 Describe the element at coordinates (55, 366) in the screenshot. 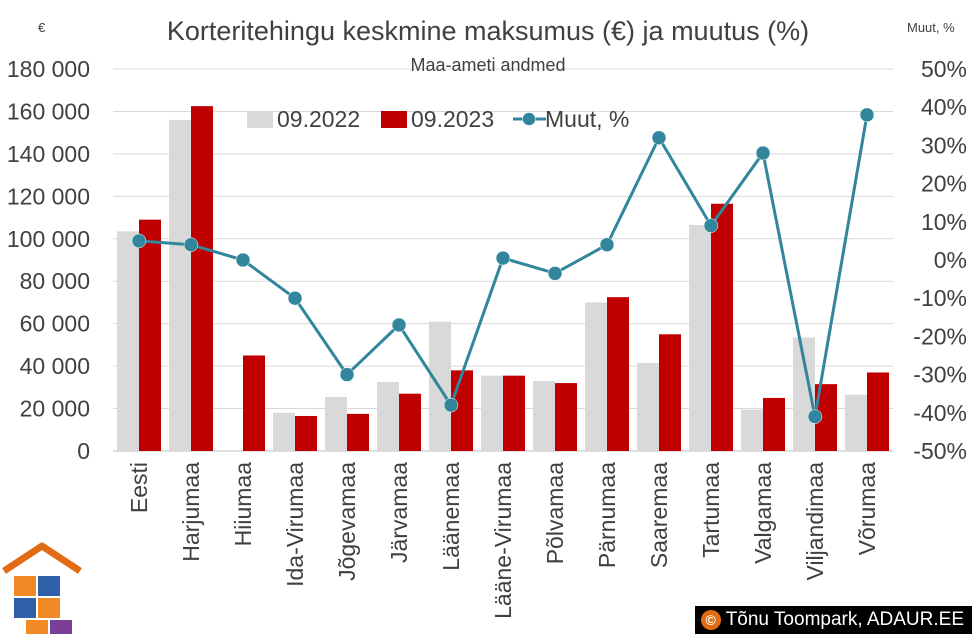

I see `left-tick-label: 40 000` at that location.